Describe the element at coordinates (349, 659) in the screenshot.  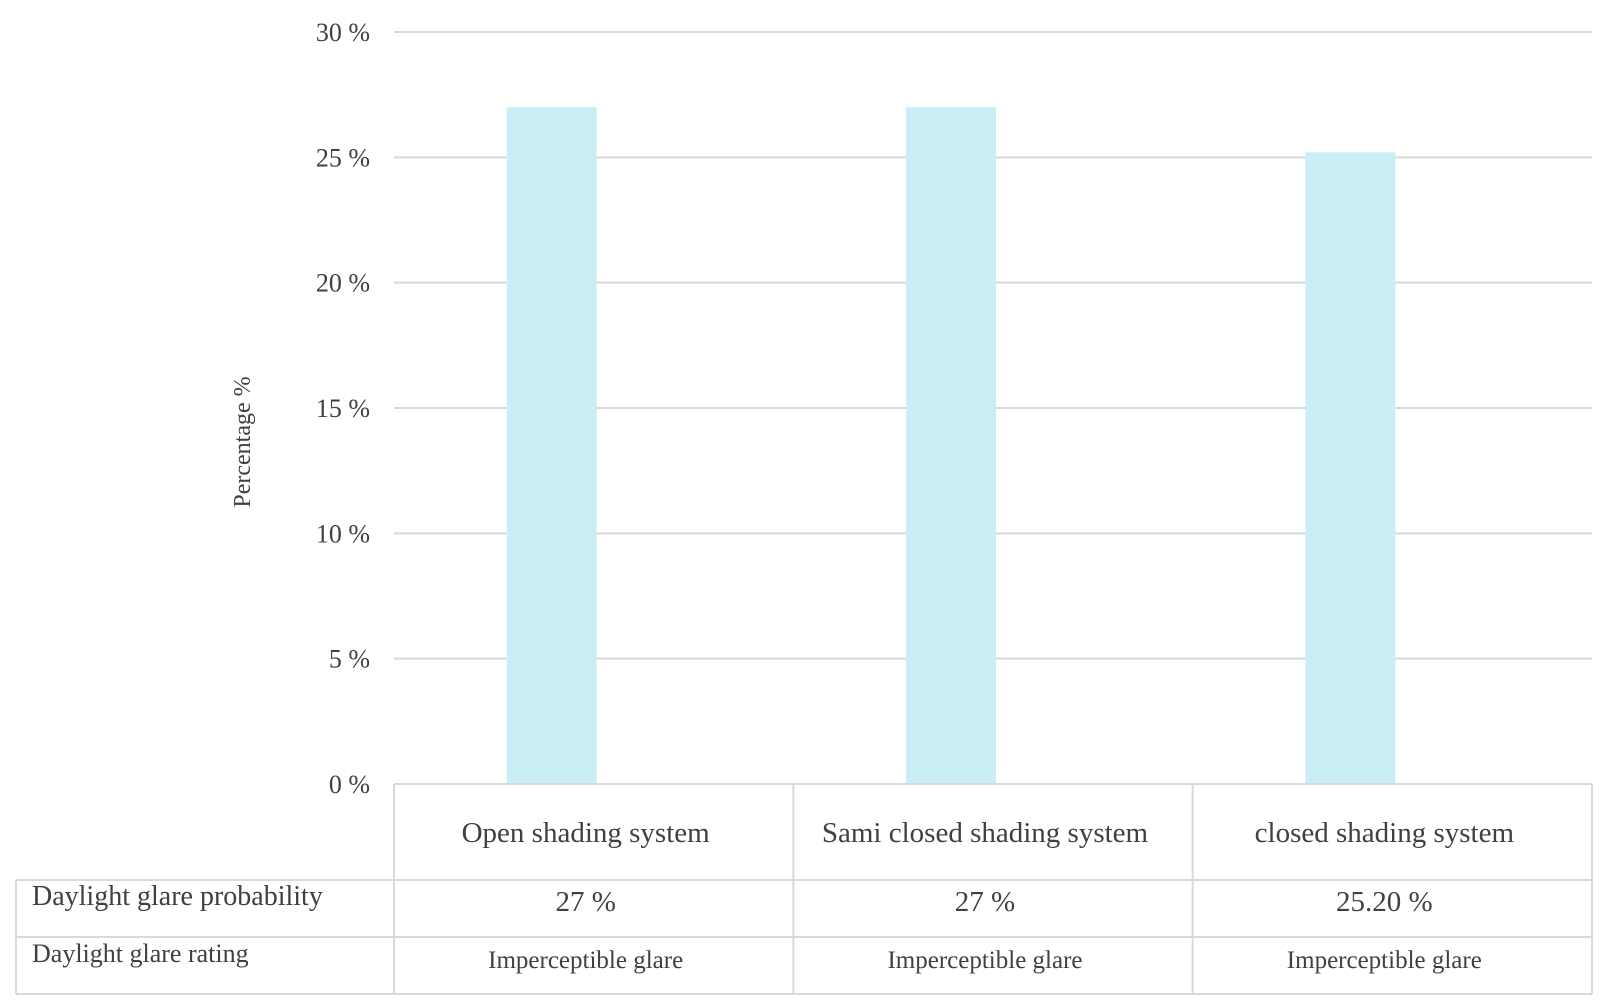
I see `y-tick-label: 5 %` at that location.